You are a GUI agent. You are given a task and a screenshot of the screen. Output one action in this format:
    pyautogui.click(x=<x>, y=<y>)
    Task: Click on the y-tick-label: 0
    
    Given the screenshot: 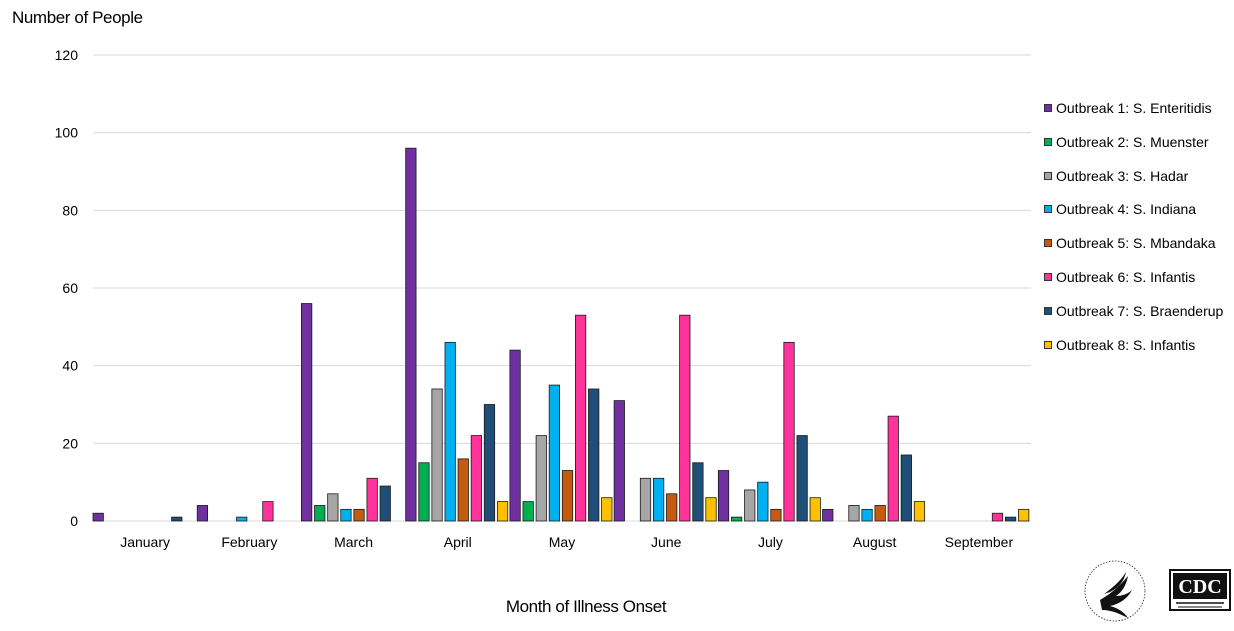 What is the action you would take?
    pyautogui.click(x=74, y=521)
    